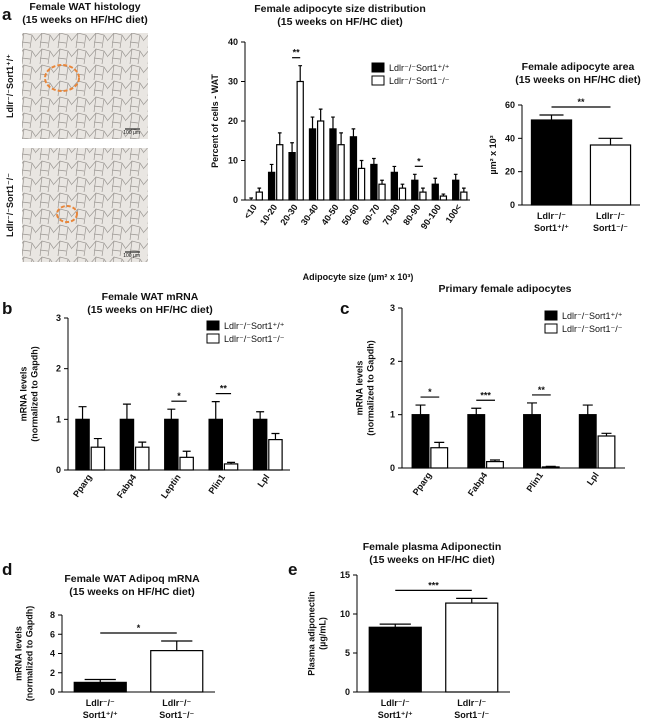 The width and height of the screenshot is (660, 723). I want to click on panel-letter: c, so click(344, 308).